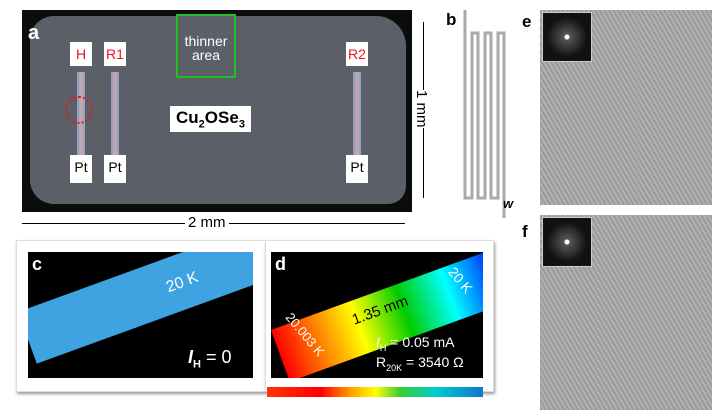 This screenshot has width=720, height=413. I want to click on simulation-mesh: c 20 K IH = 0, so click(140, 315).